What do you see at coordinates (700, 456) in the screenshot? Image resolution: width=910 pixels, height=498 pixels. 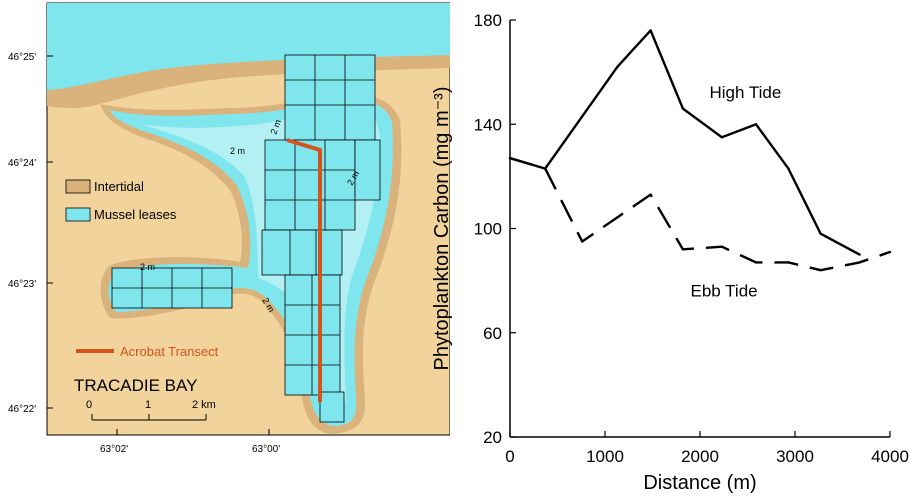 I see `x-tick-label: 2000` at bounding box center [700, 456].